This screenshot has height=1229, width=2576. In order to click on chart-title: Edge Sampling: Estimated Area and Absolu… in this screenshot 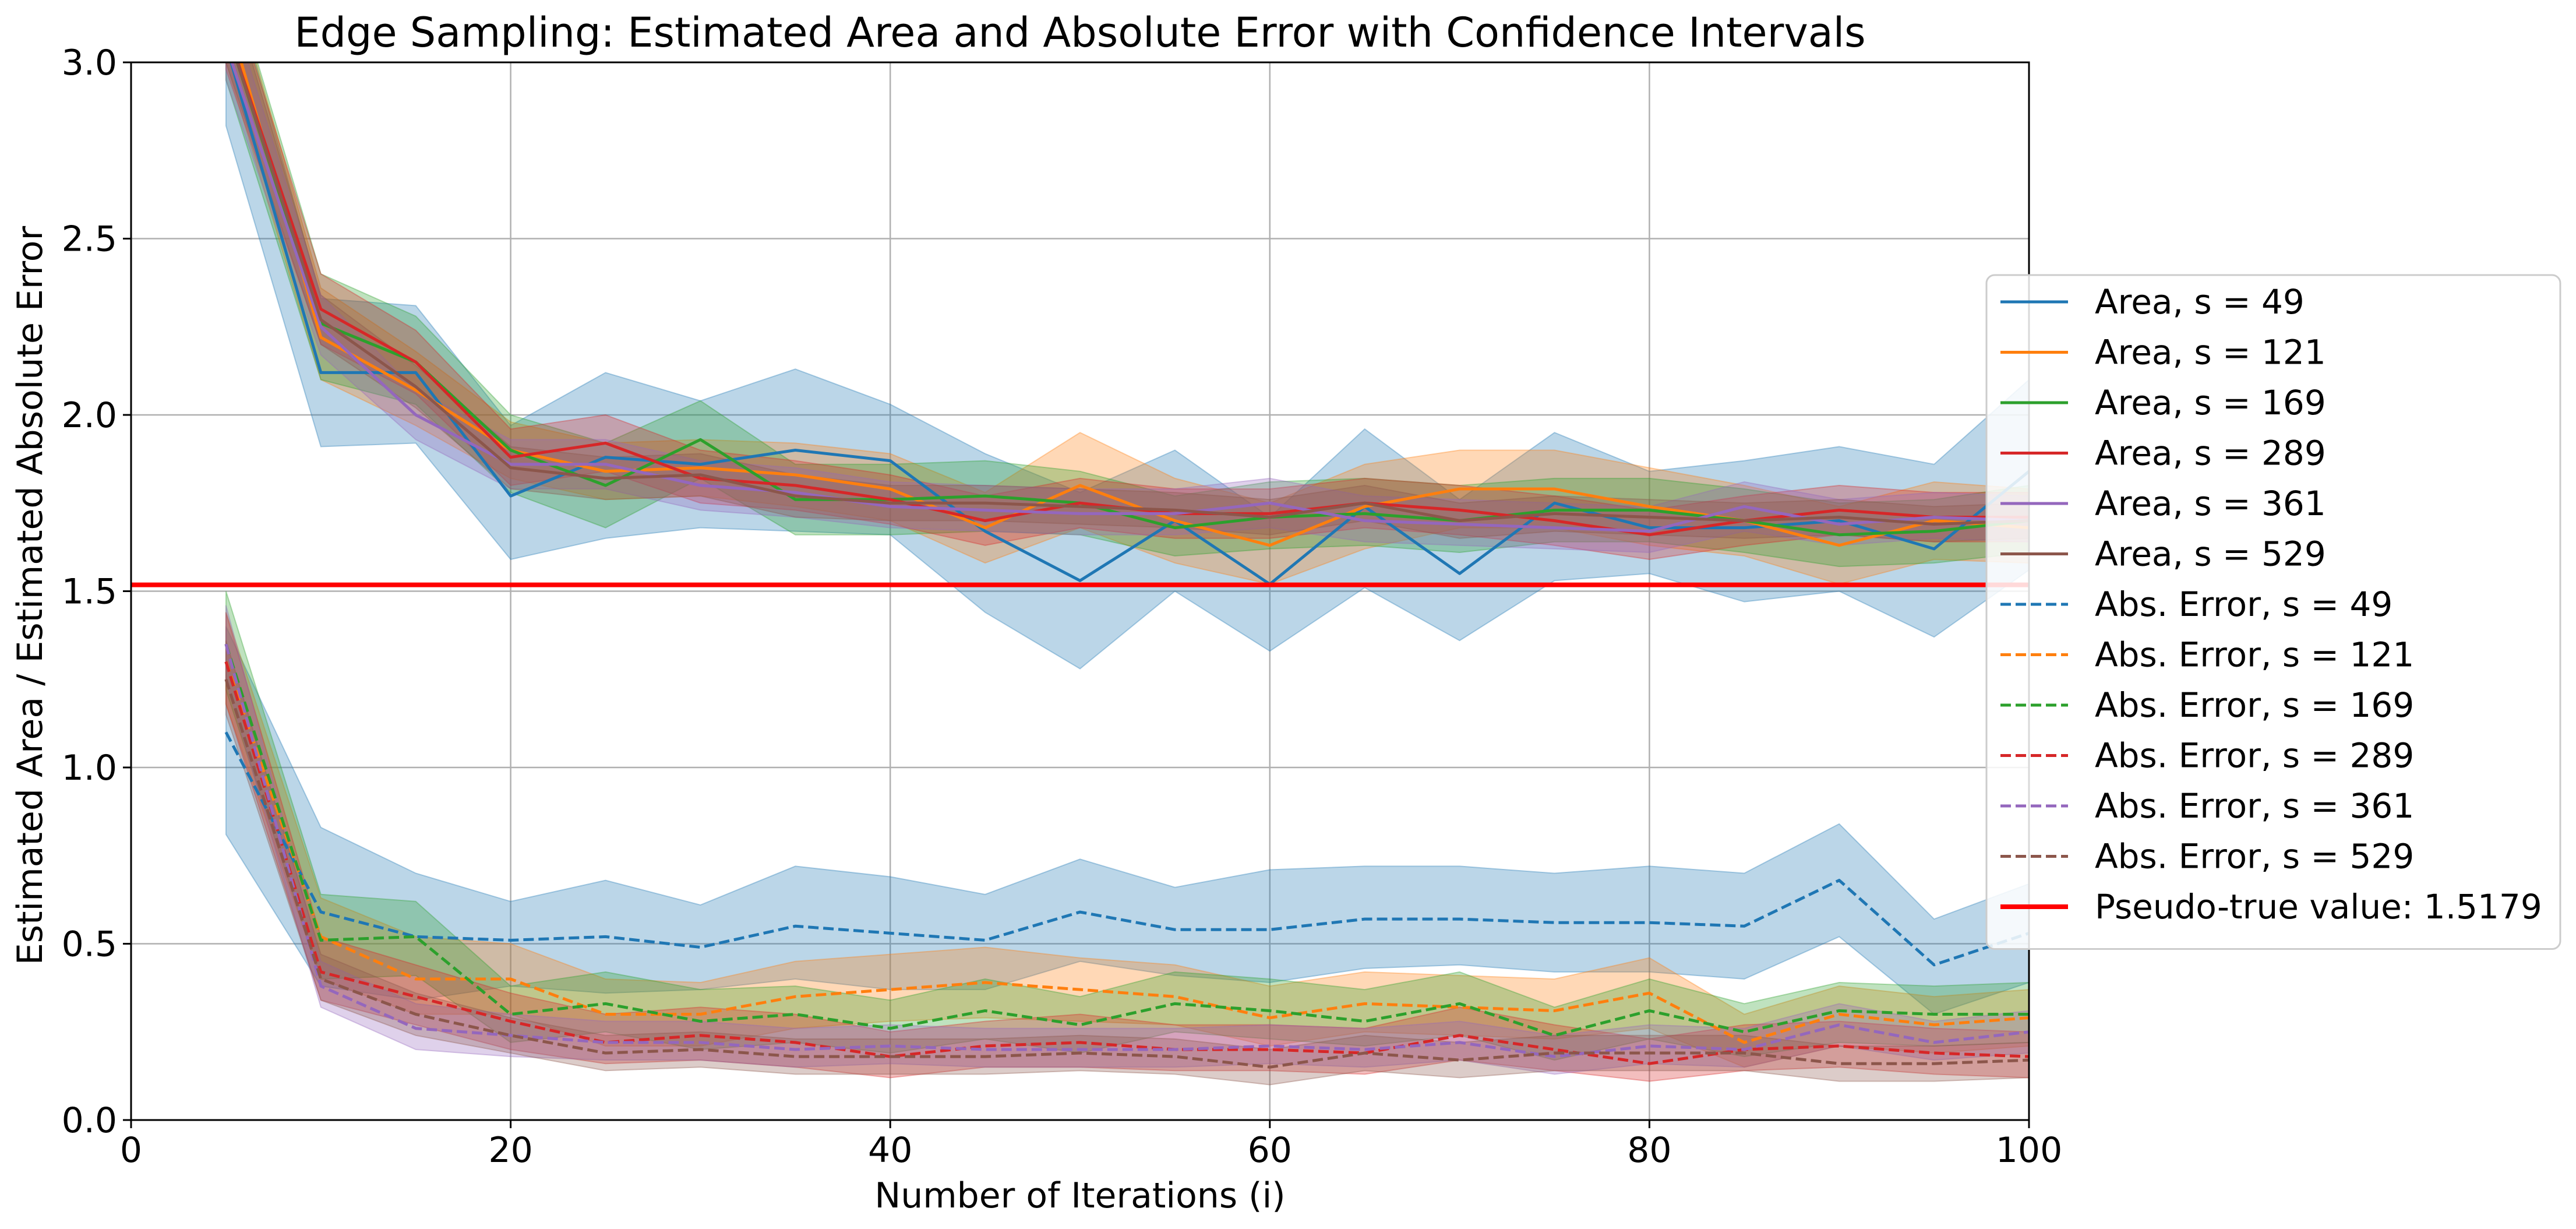, I will do `click(1079, 33)`.